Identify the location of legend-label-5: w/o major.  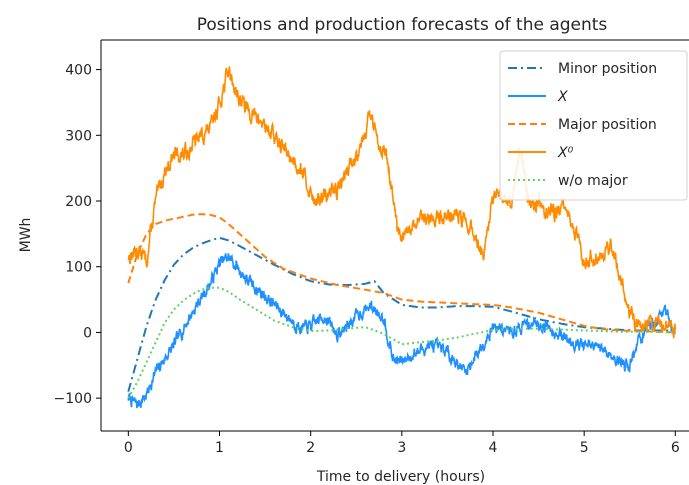
(593, 181).